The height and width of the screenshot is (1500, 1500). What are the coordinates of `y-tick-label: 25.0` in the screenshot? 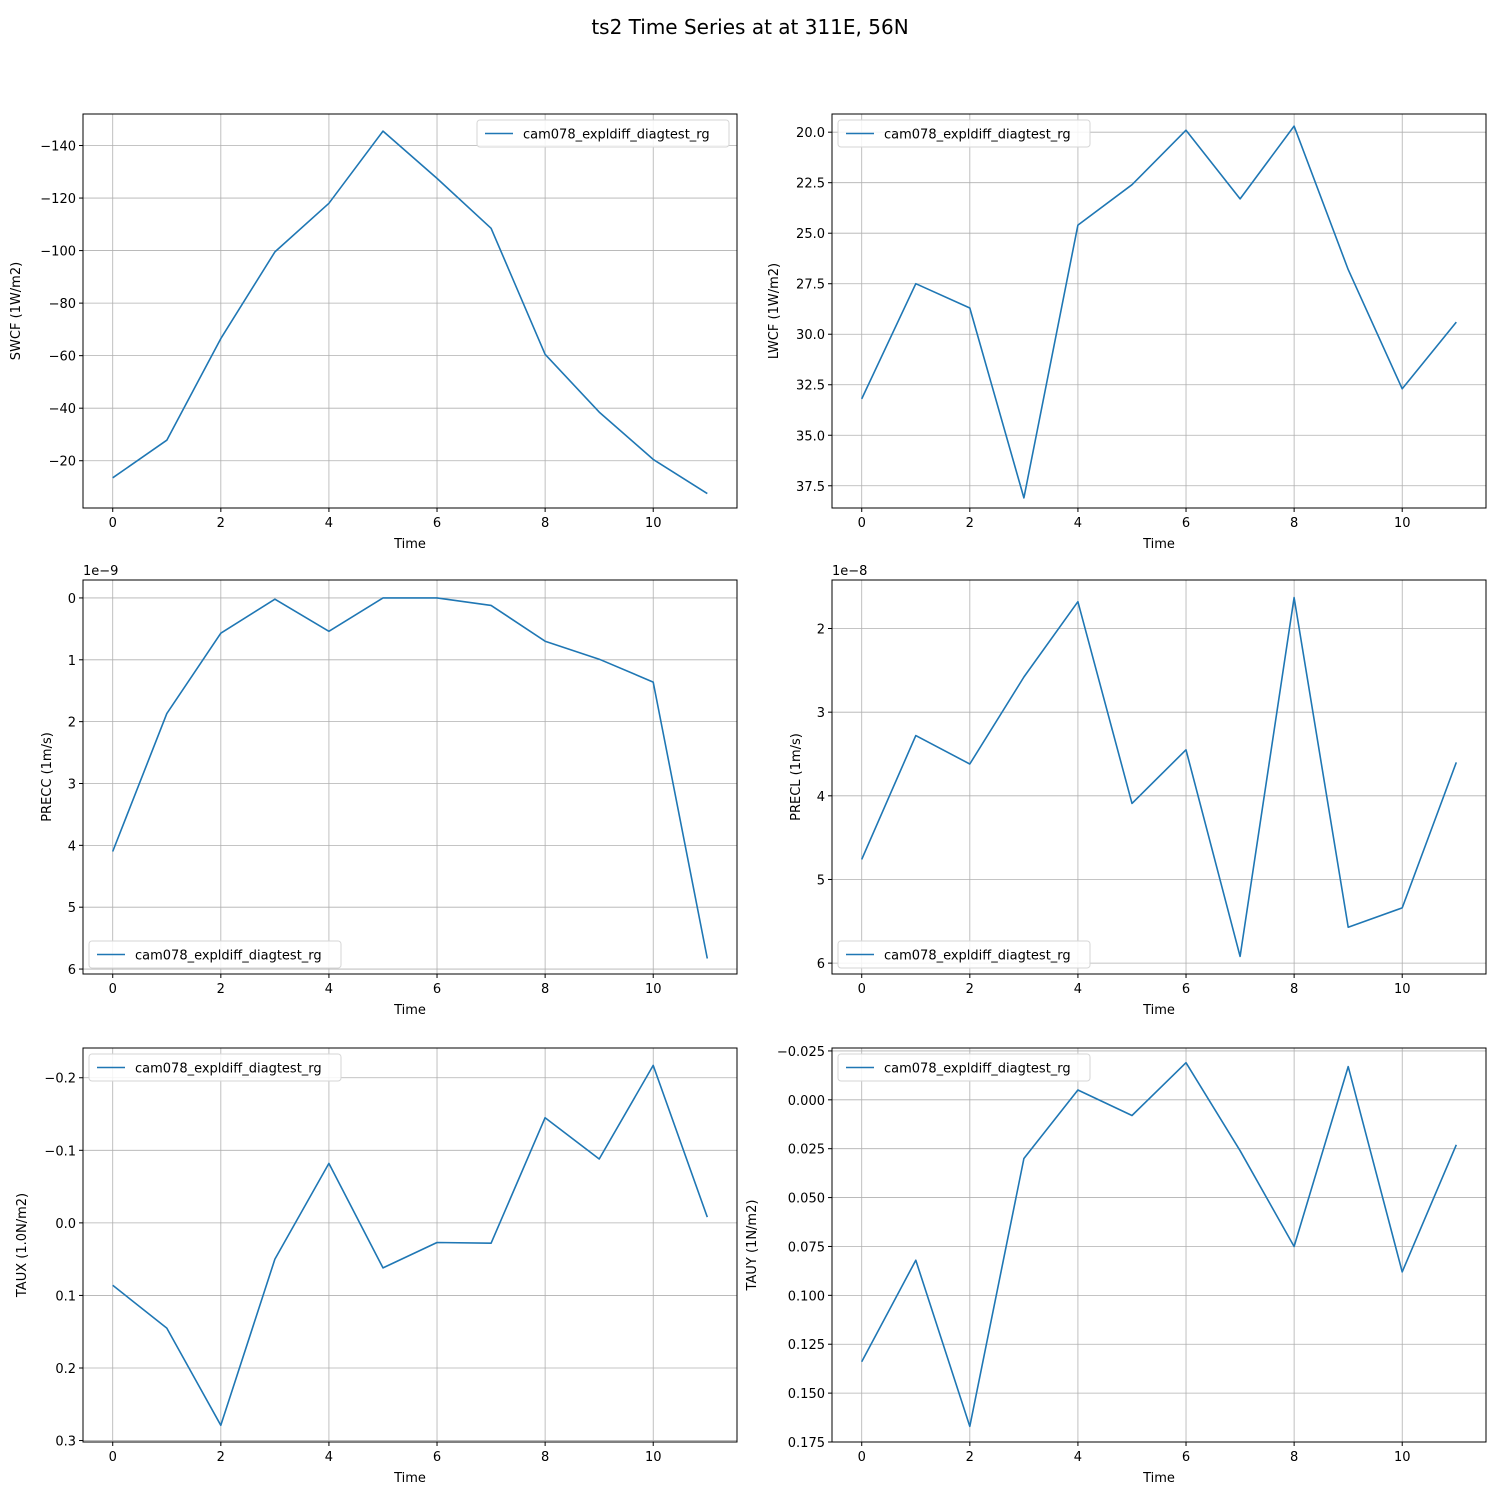 It's located at (810, 234).